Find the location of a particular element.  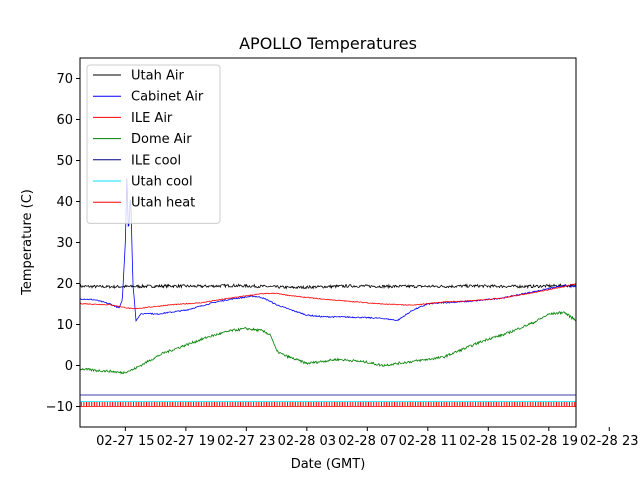

y-tick-label: 0 is located at coordinates (69, 366).